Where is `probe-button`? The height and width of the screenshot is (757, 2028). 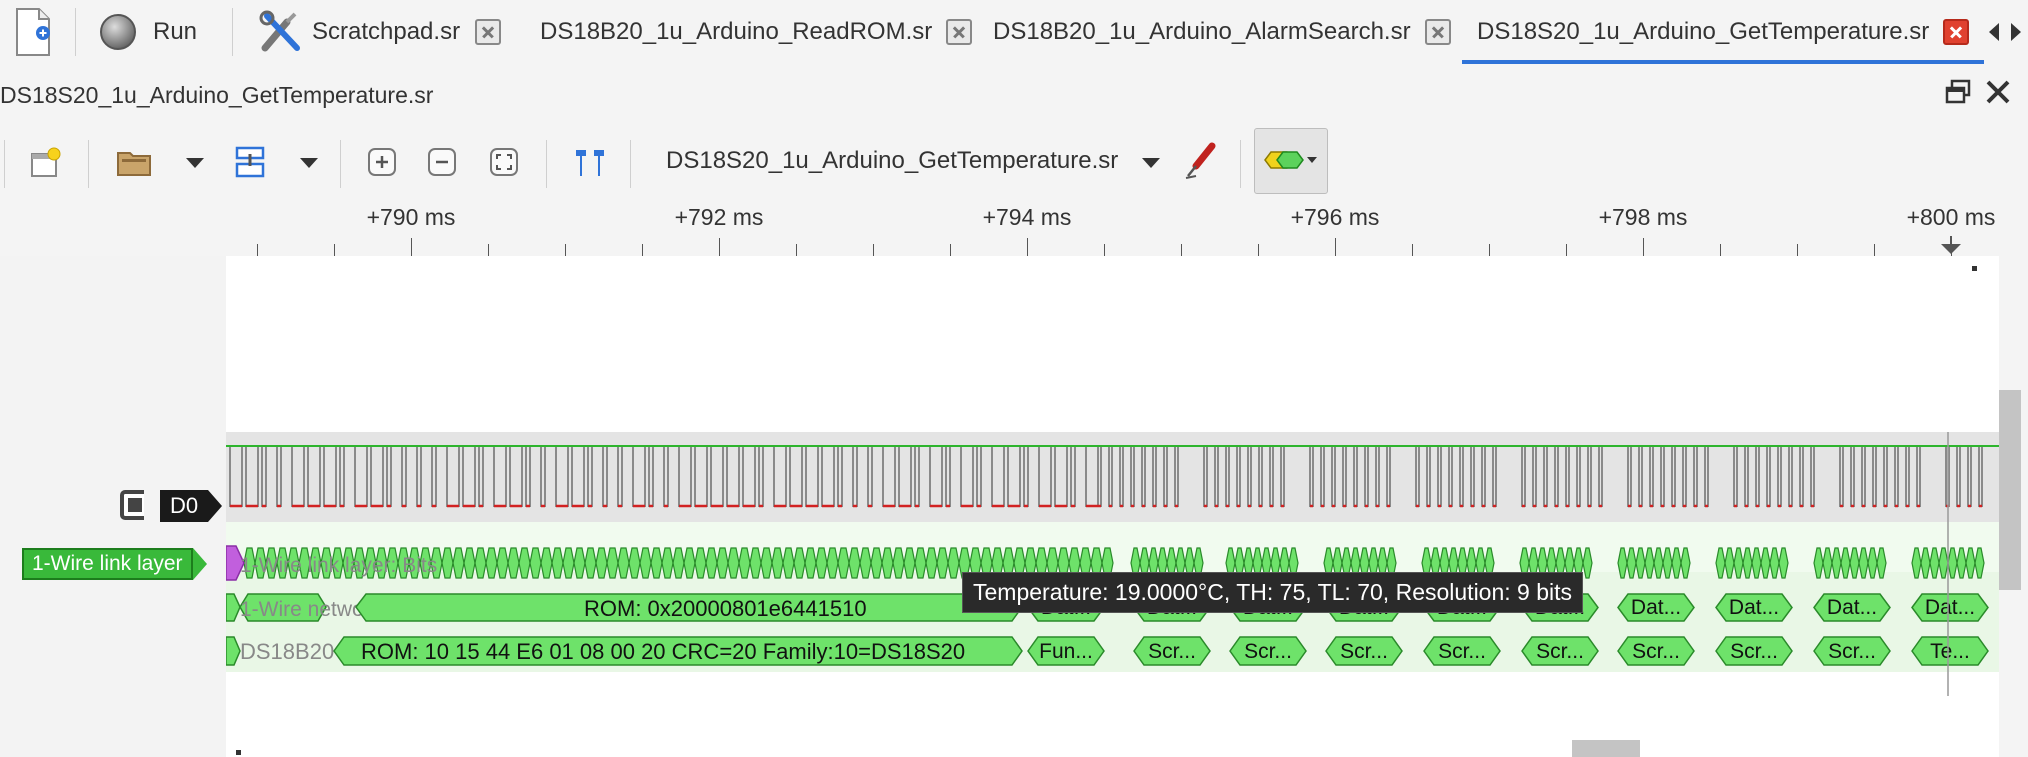
probe-button is located at coordinates (1200, 162).